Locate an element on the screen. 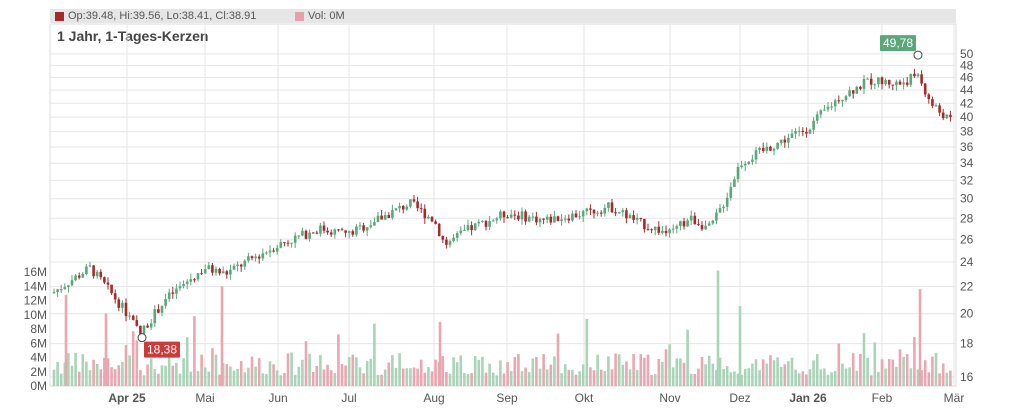 The image size is (1024, 409). high-label-text: 49,78 is located at coordinates (898, 43).